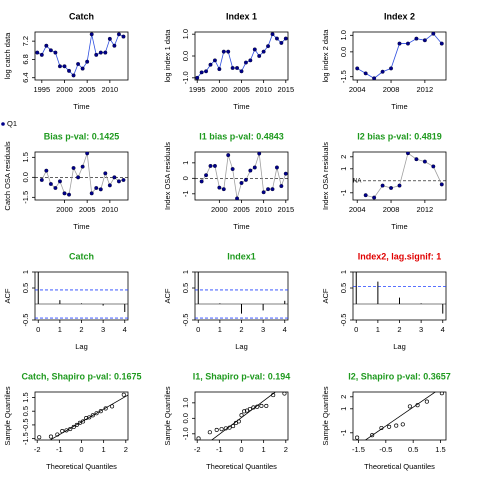 The height and width of the screenshot is (480, 480). What do you see at coordinates (399, 376) in the screenshot?
I see `panel-title: I2, Shapiro p-val: 0.3657` at bounding box center [399, 376].